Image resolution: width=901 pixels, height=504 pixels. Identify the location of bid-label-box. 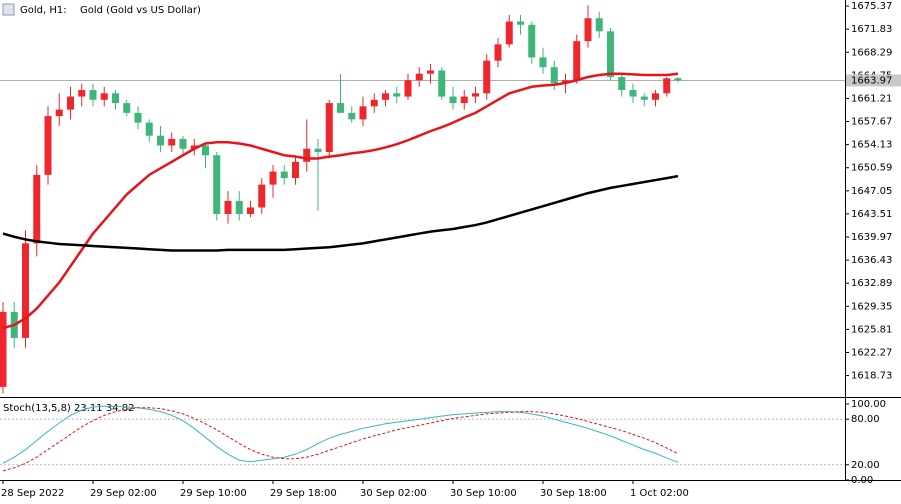
(873, 80).